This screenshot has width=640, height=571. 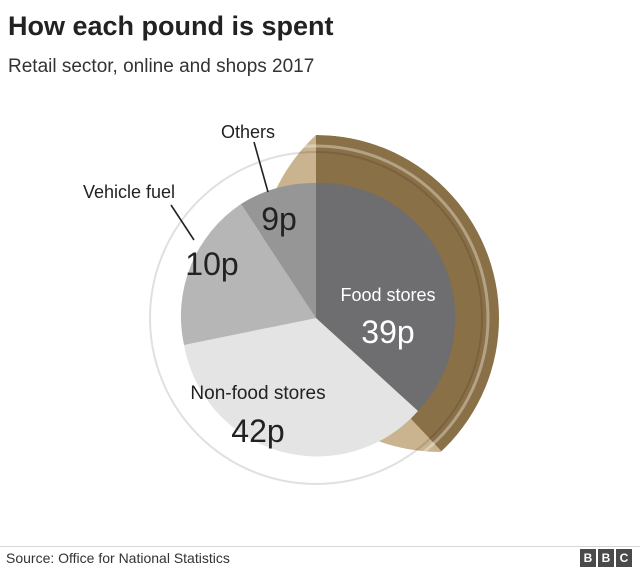 What do you see at coordinates (118, 558) in the screenshot?
I see `source-note: Source: Office for National Statistics` at bounding box center [118, 558].